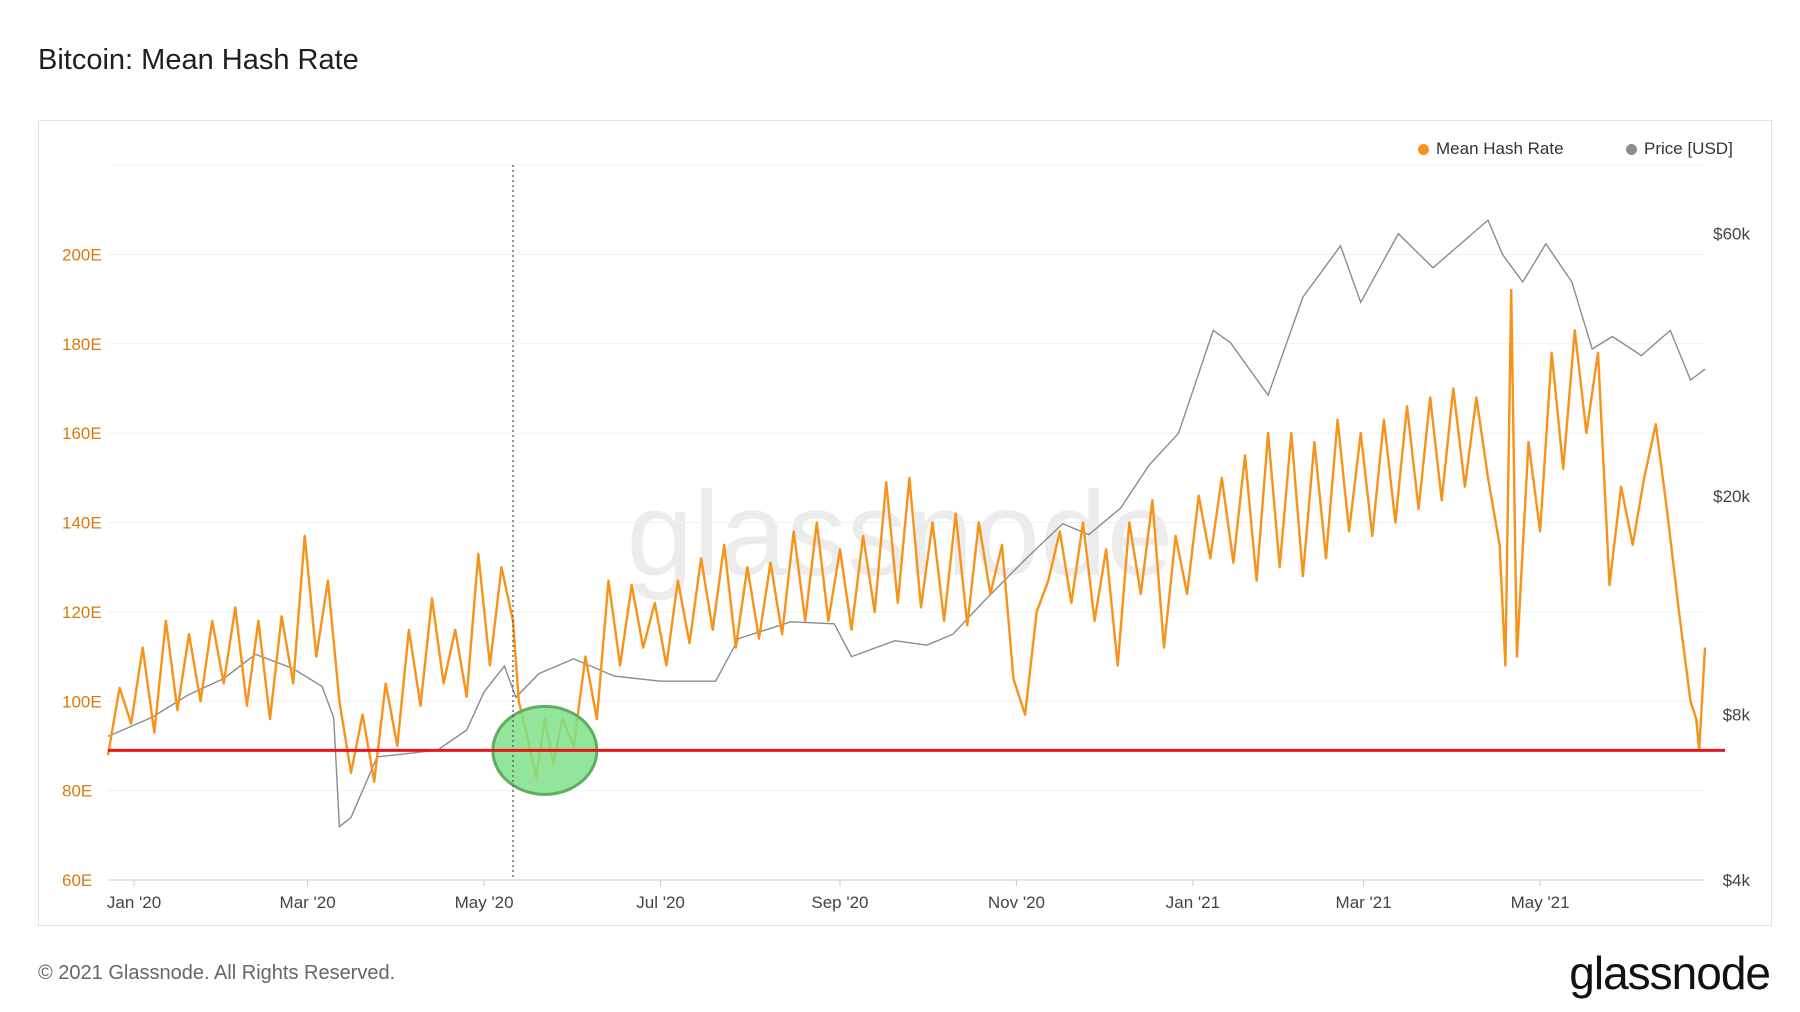  Describe the element at coordinates (839, 902) in the screenshot. I see `x-tick-label: Sep '20` at that location.